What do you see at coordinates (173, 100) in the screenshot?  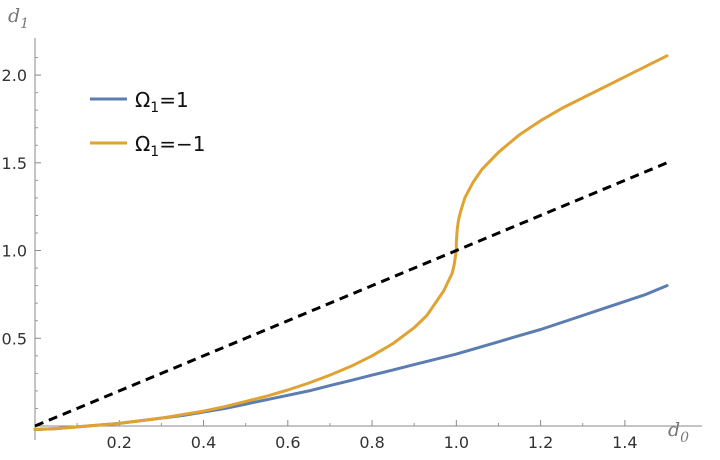 I see `legend-label-omega-plus-one-rest: =1` at bounding box center [173, 100].